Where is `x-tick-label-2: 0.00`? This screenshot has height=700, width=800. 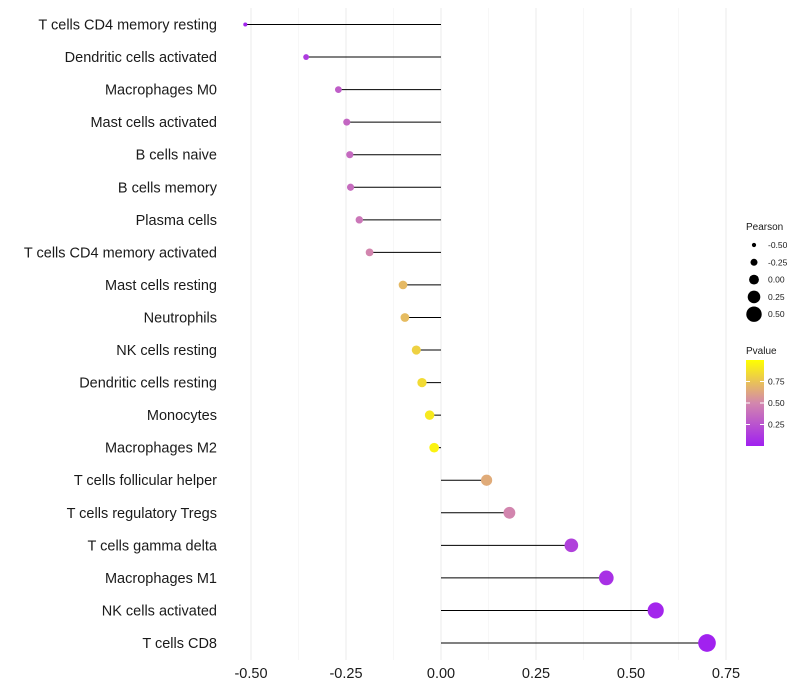 x-tick-label-2: 0.00 is located at coordinates (441, 674).